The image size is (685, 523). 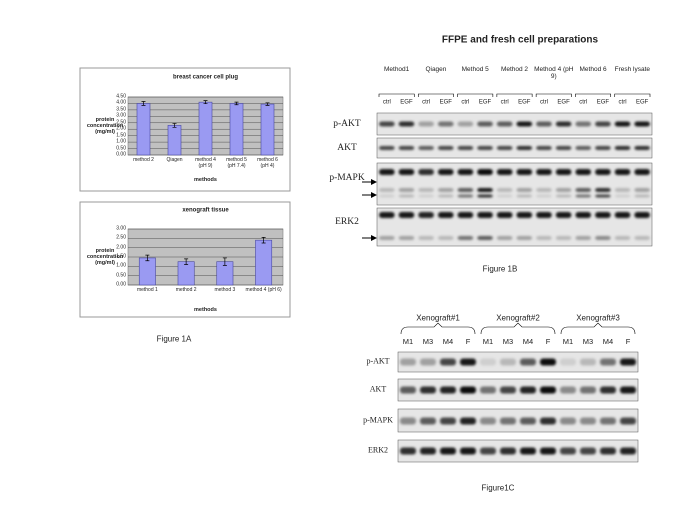 What do you see at coordinates (105, 126) in the screenshot?
I see `y-axis-label: protein concentration (mg/ml)` at bounding box center [105, 126].